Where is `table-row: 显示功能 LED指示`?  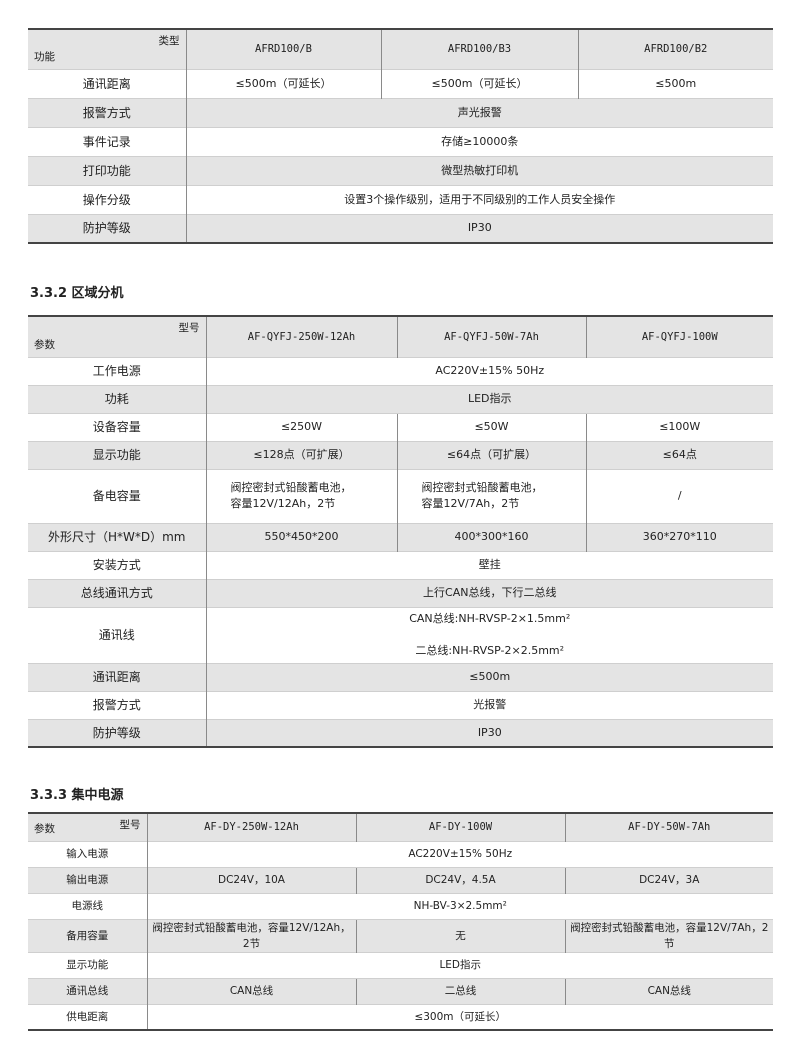 table-row: 显示功能 LED指示 is located at coordinates (400, 964).